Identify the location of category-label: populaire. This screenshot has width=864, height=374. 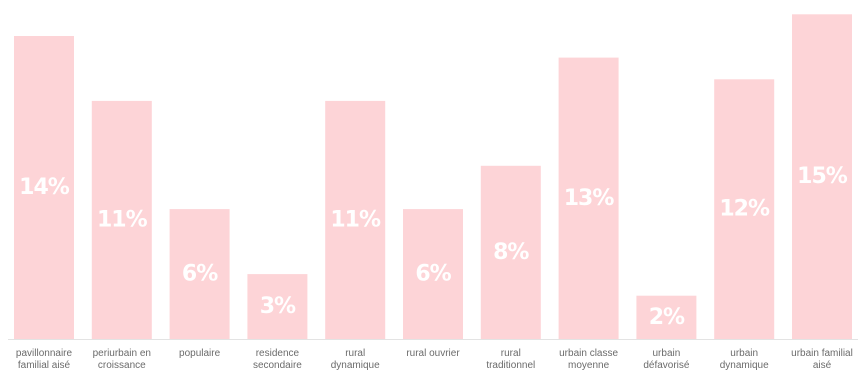
(200, 353).